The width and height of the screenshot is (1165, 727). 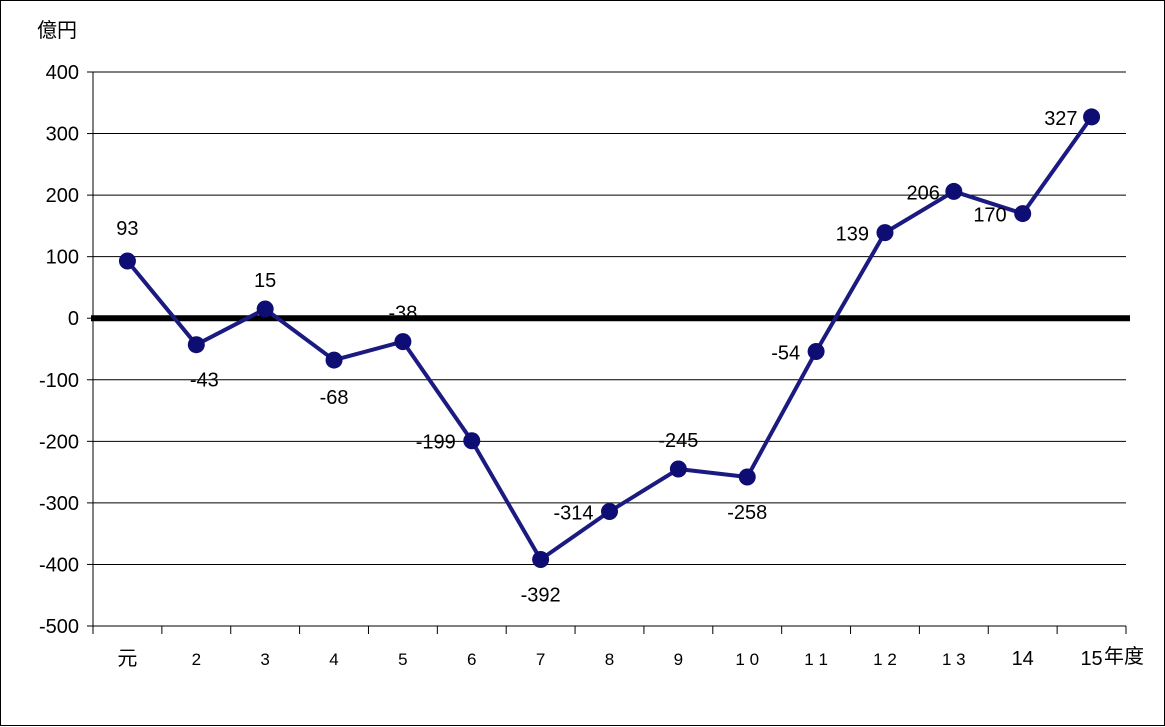 I want to click on data-label: -199, so click(x=436, y=443).